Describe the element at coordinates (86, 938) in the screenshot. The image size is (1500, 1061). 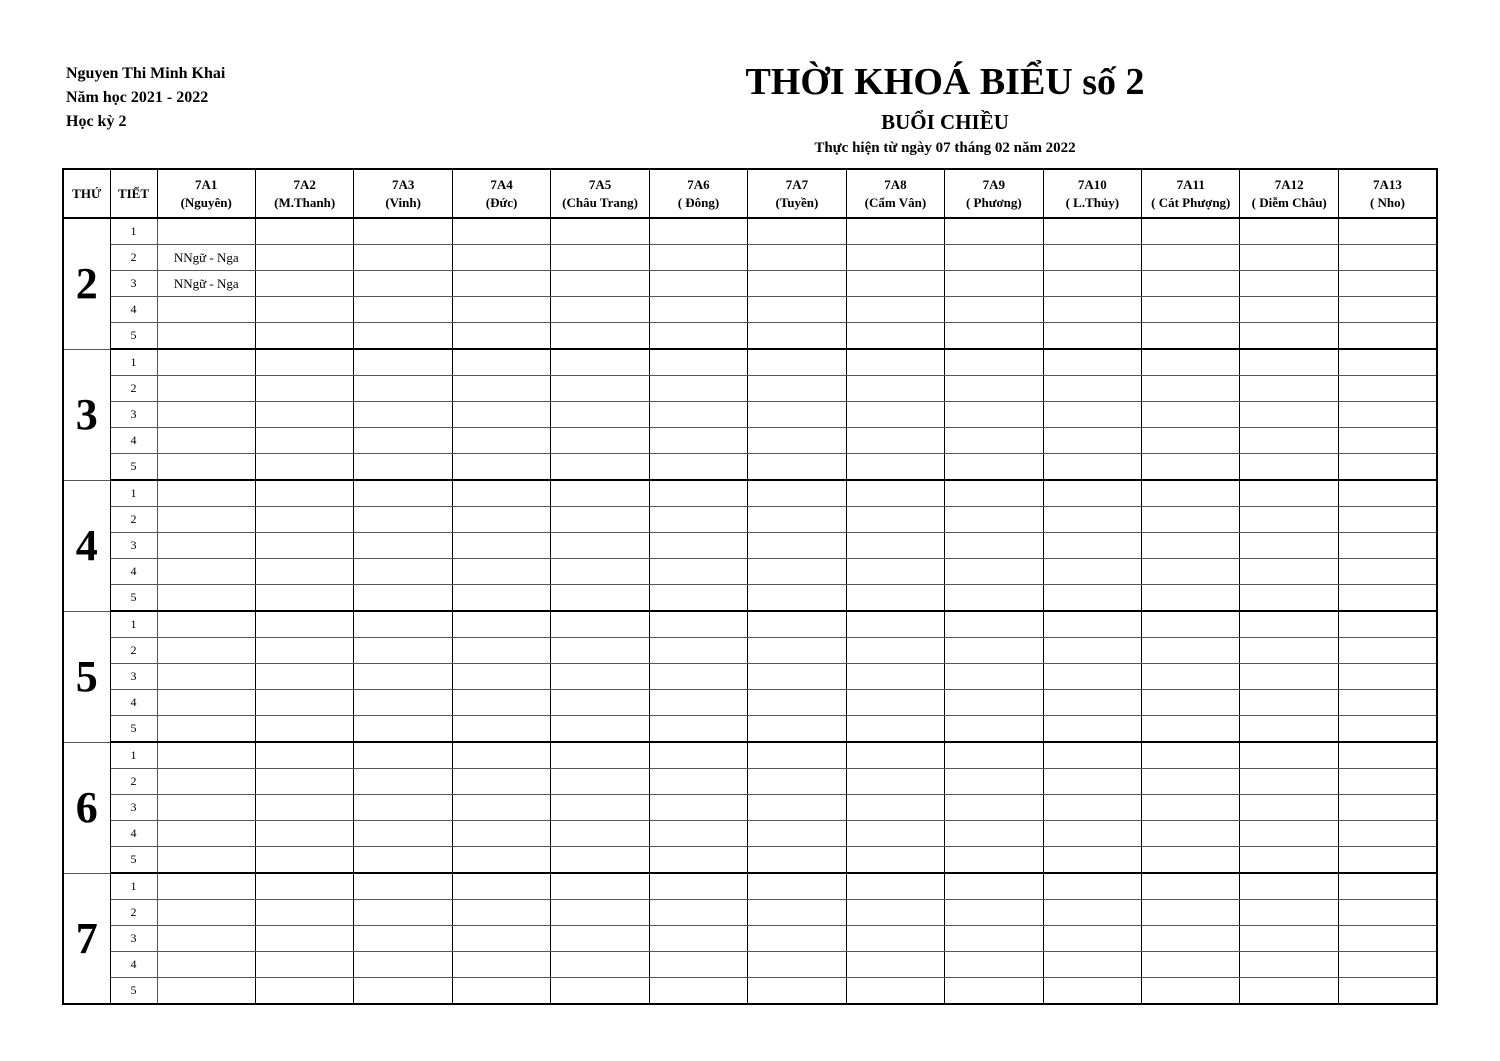
I see `day-label: 7` at that location.